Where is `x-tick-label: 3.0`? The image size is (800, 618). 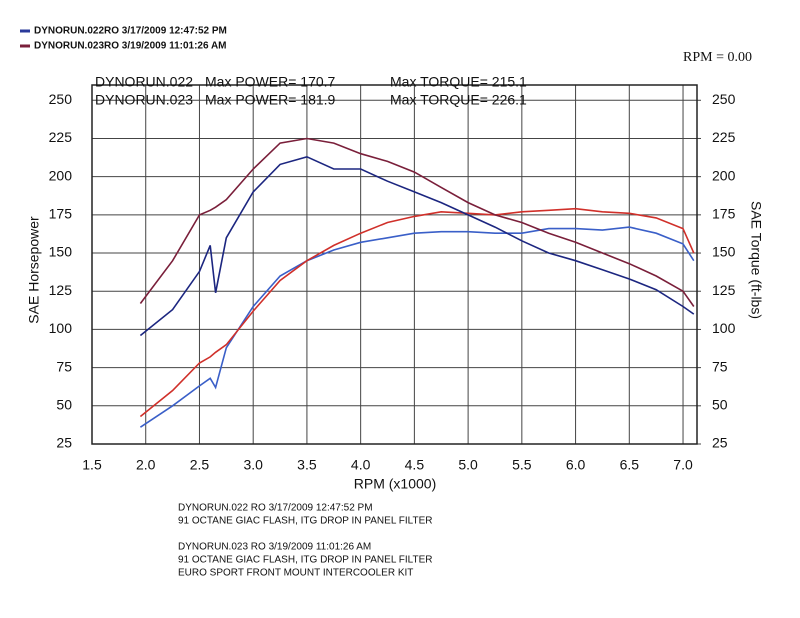 x-tick-label: 3.0 is located at coordinates (253, 465).